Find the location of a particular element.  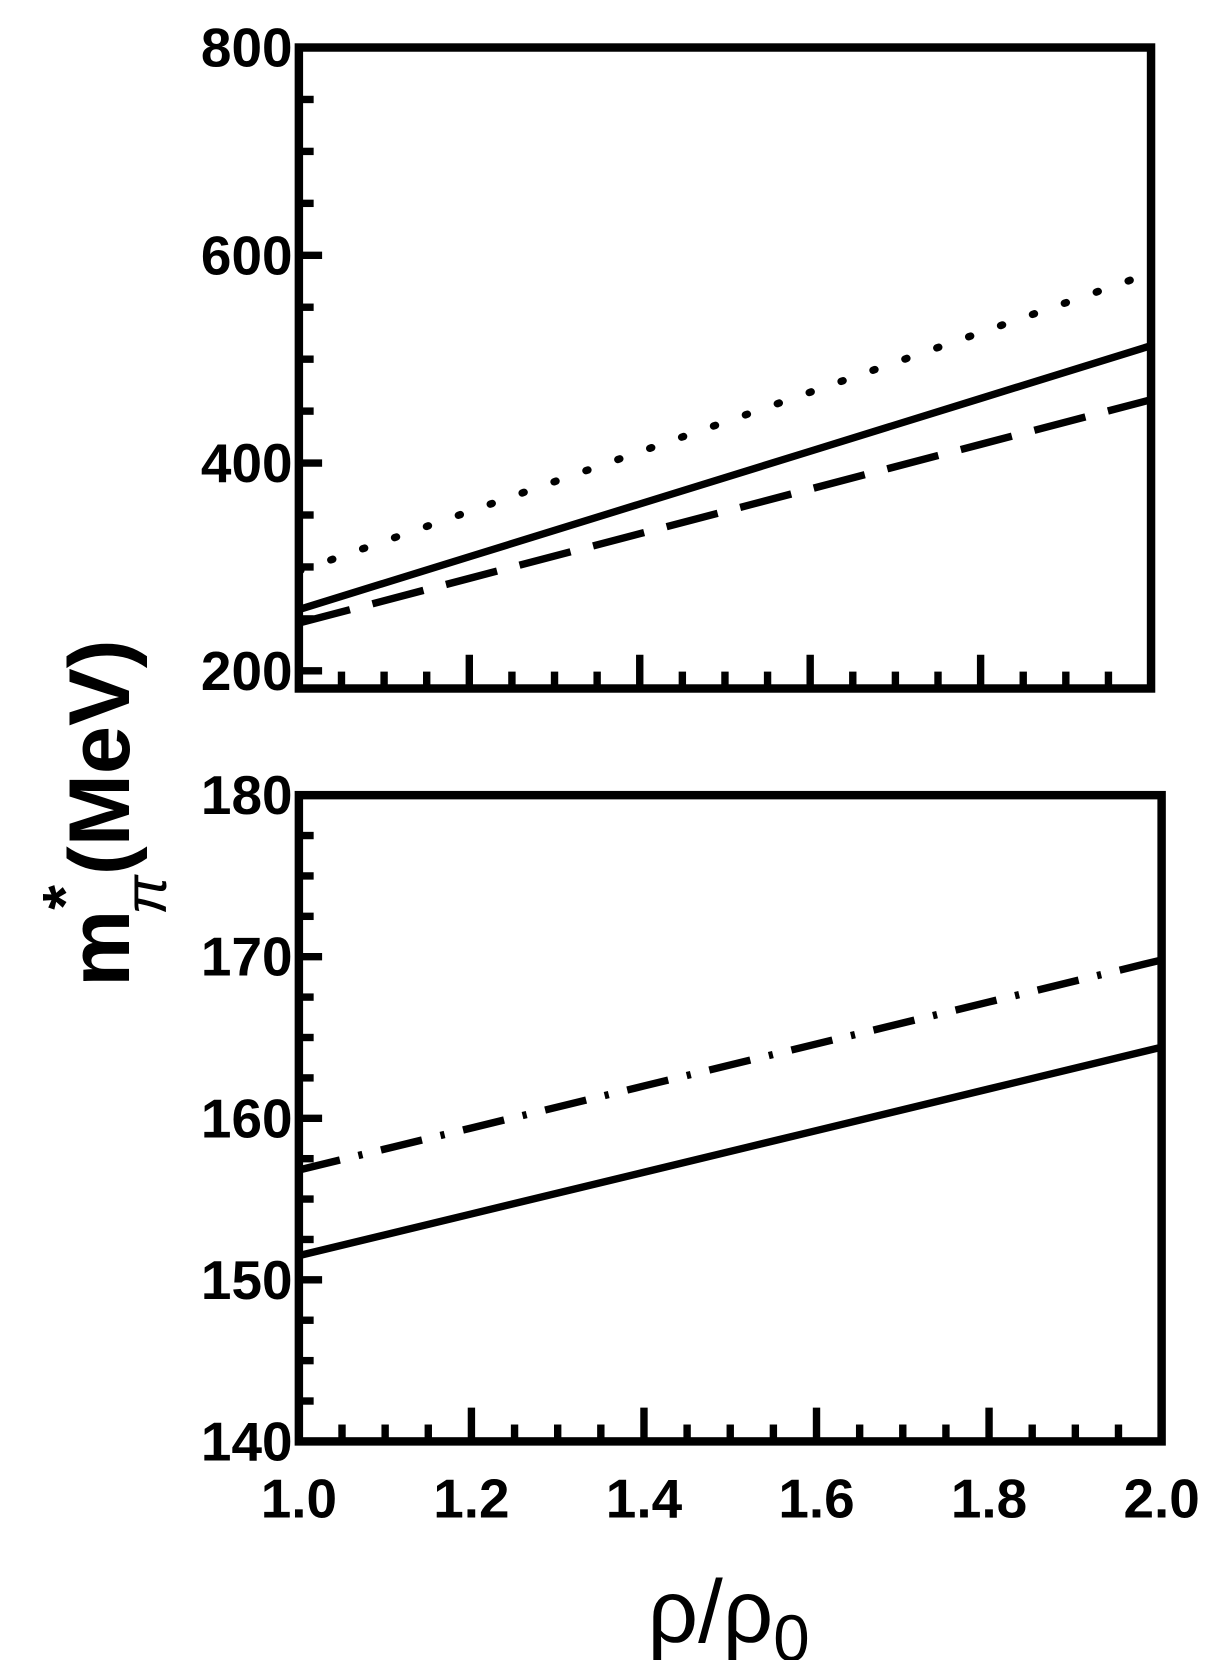

x-axis-label: ρ/ρ0 is located at coordinates (729, 1611).